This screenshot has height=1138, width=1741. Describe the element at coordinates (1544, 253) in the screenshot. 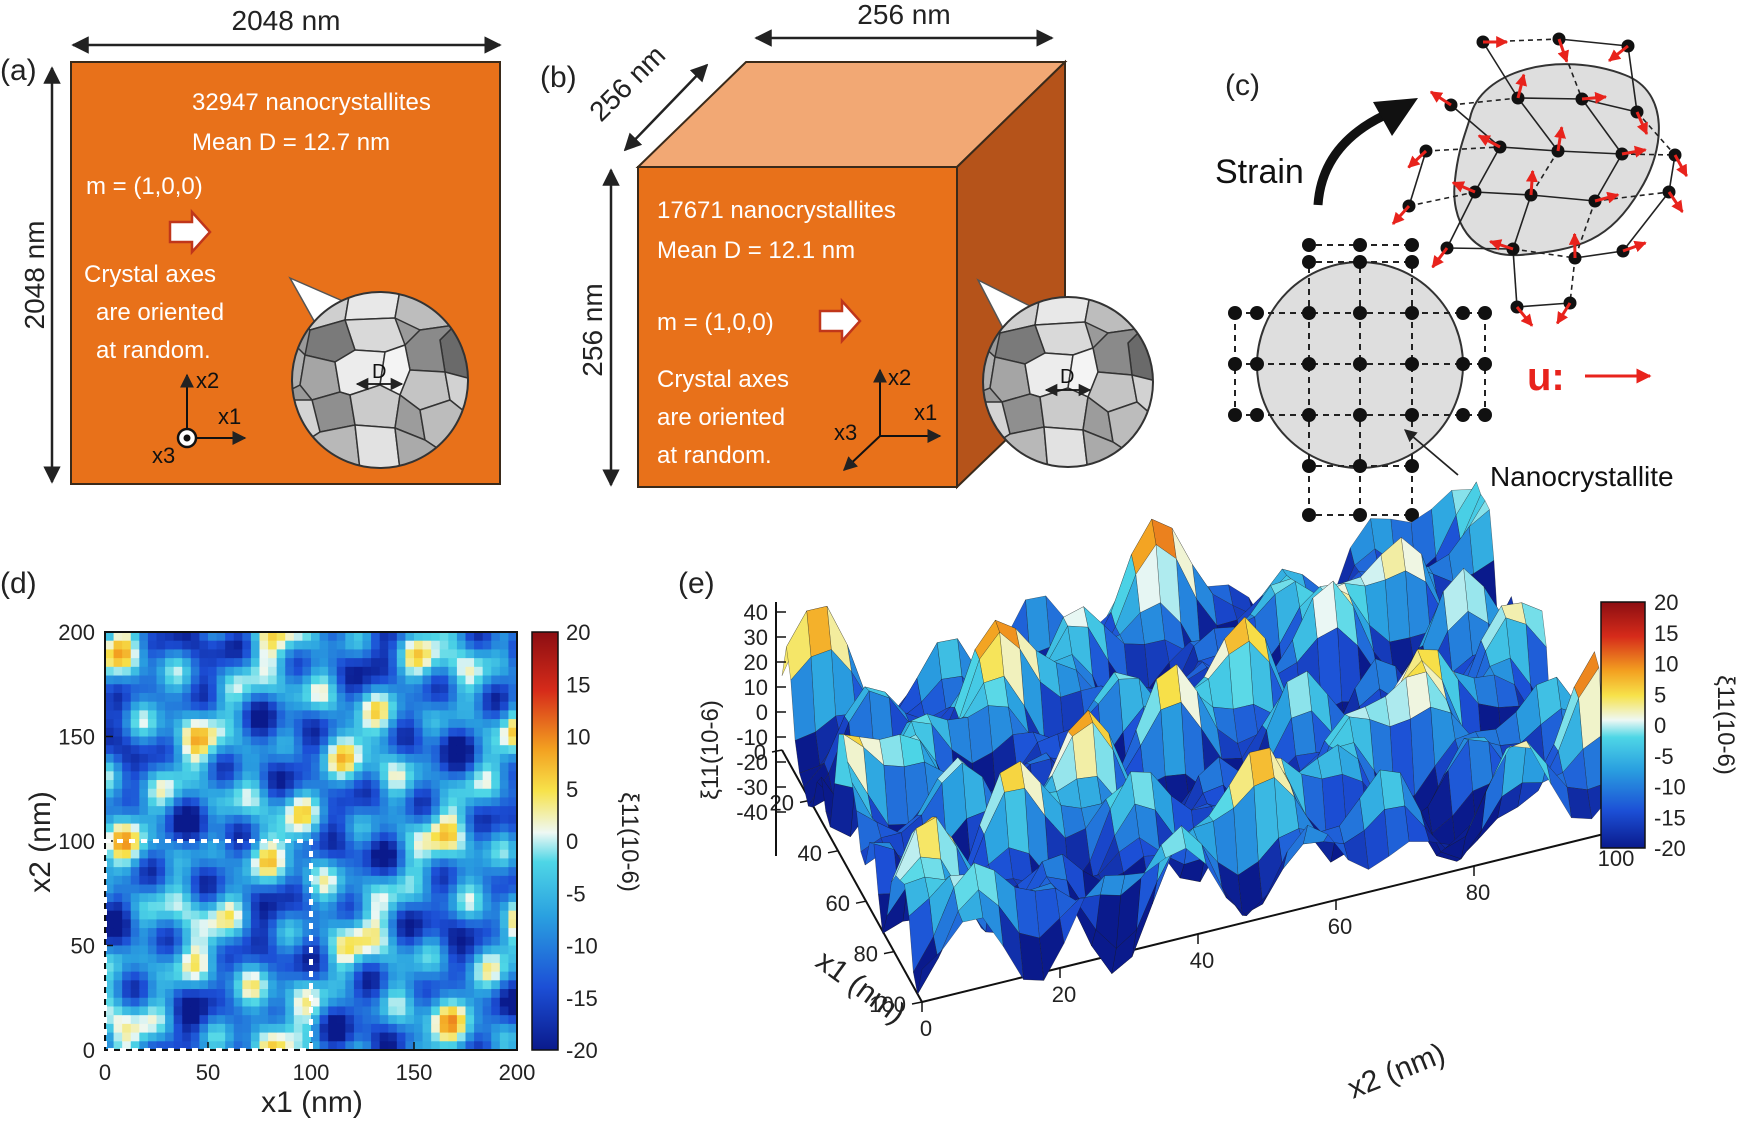

I see `deformed-grid-line` at that location.